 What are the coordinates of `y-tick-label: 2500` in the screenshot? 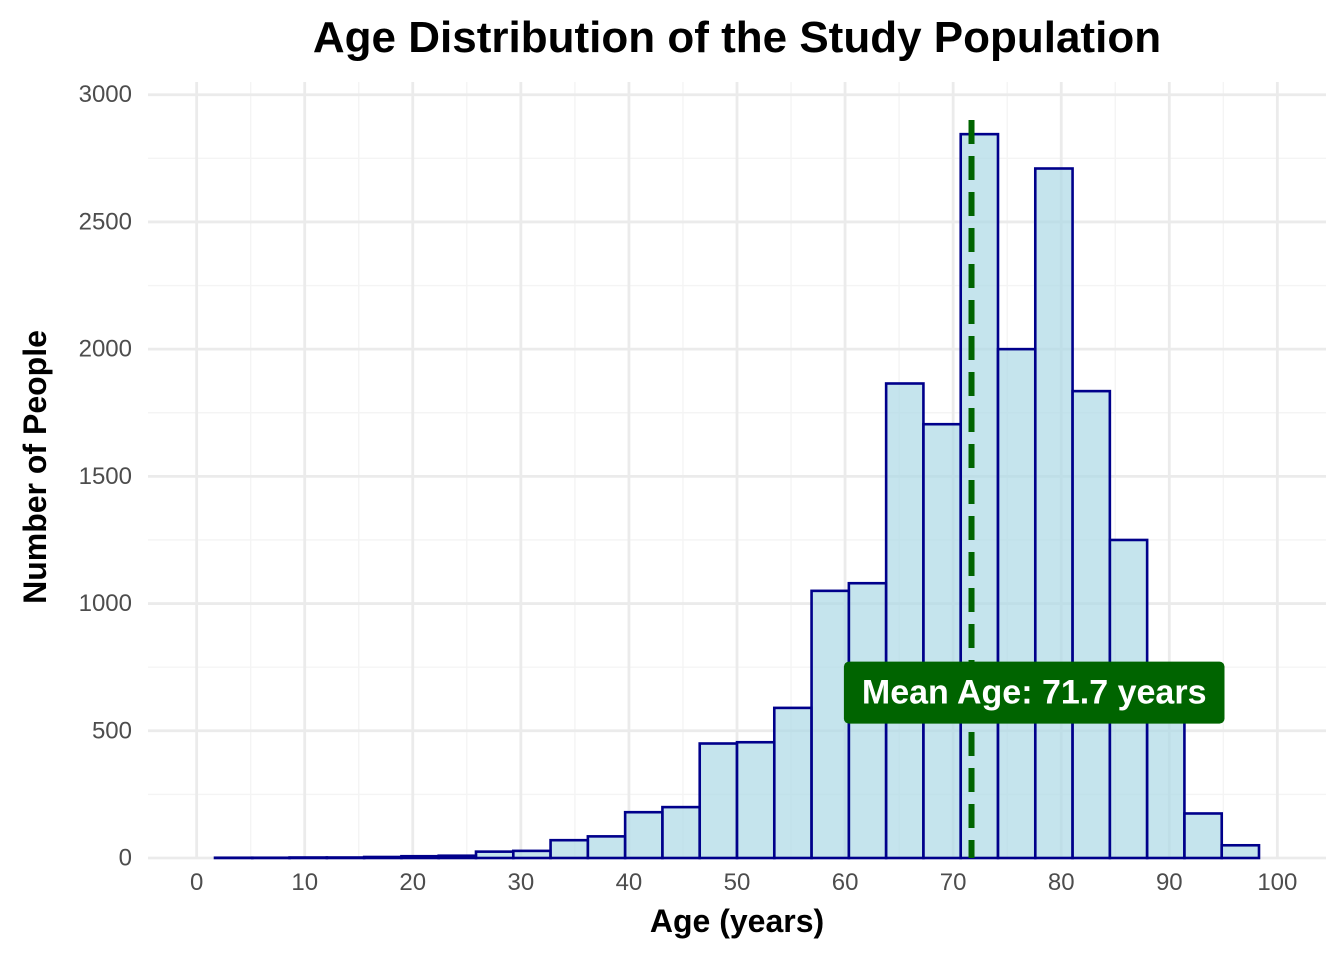 It's located at (105, 221).